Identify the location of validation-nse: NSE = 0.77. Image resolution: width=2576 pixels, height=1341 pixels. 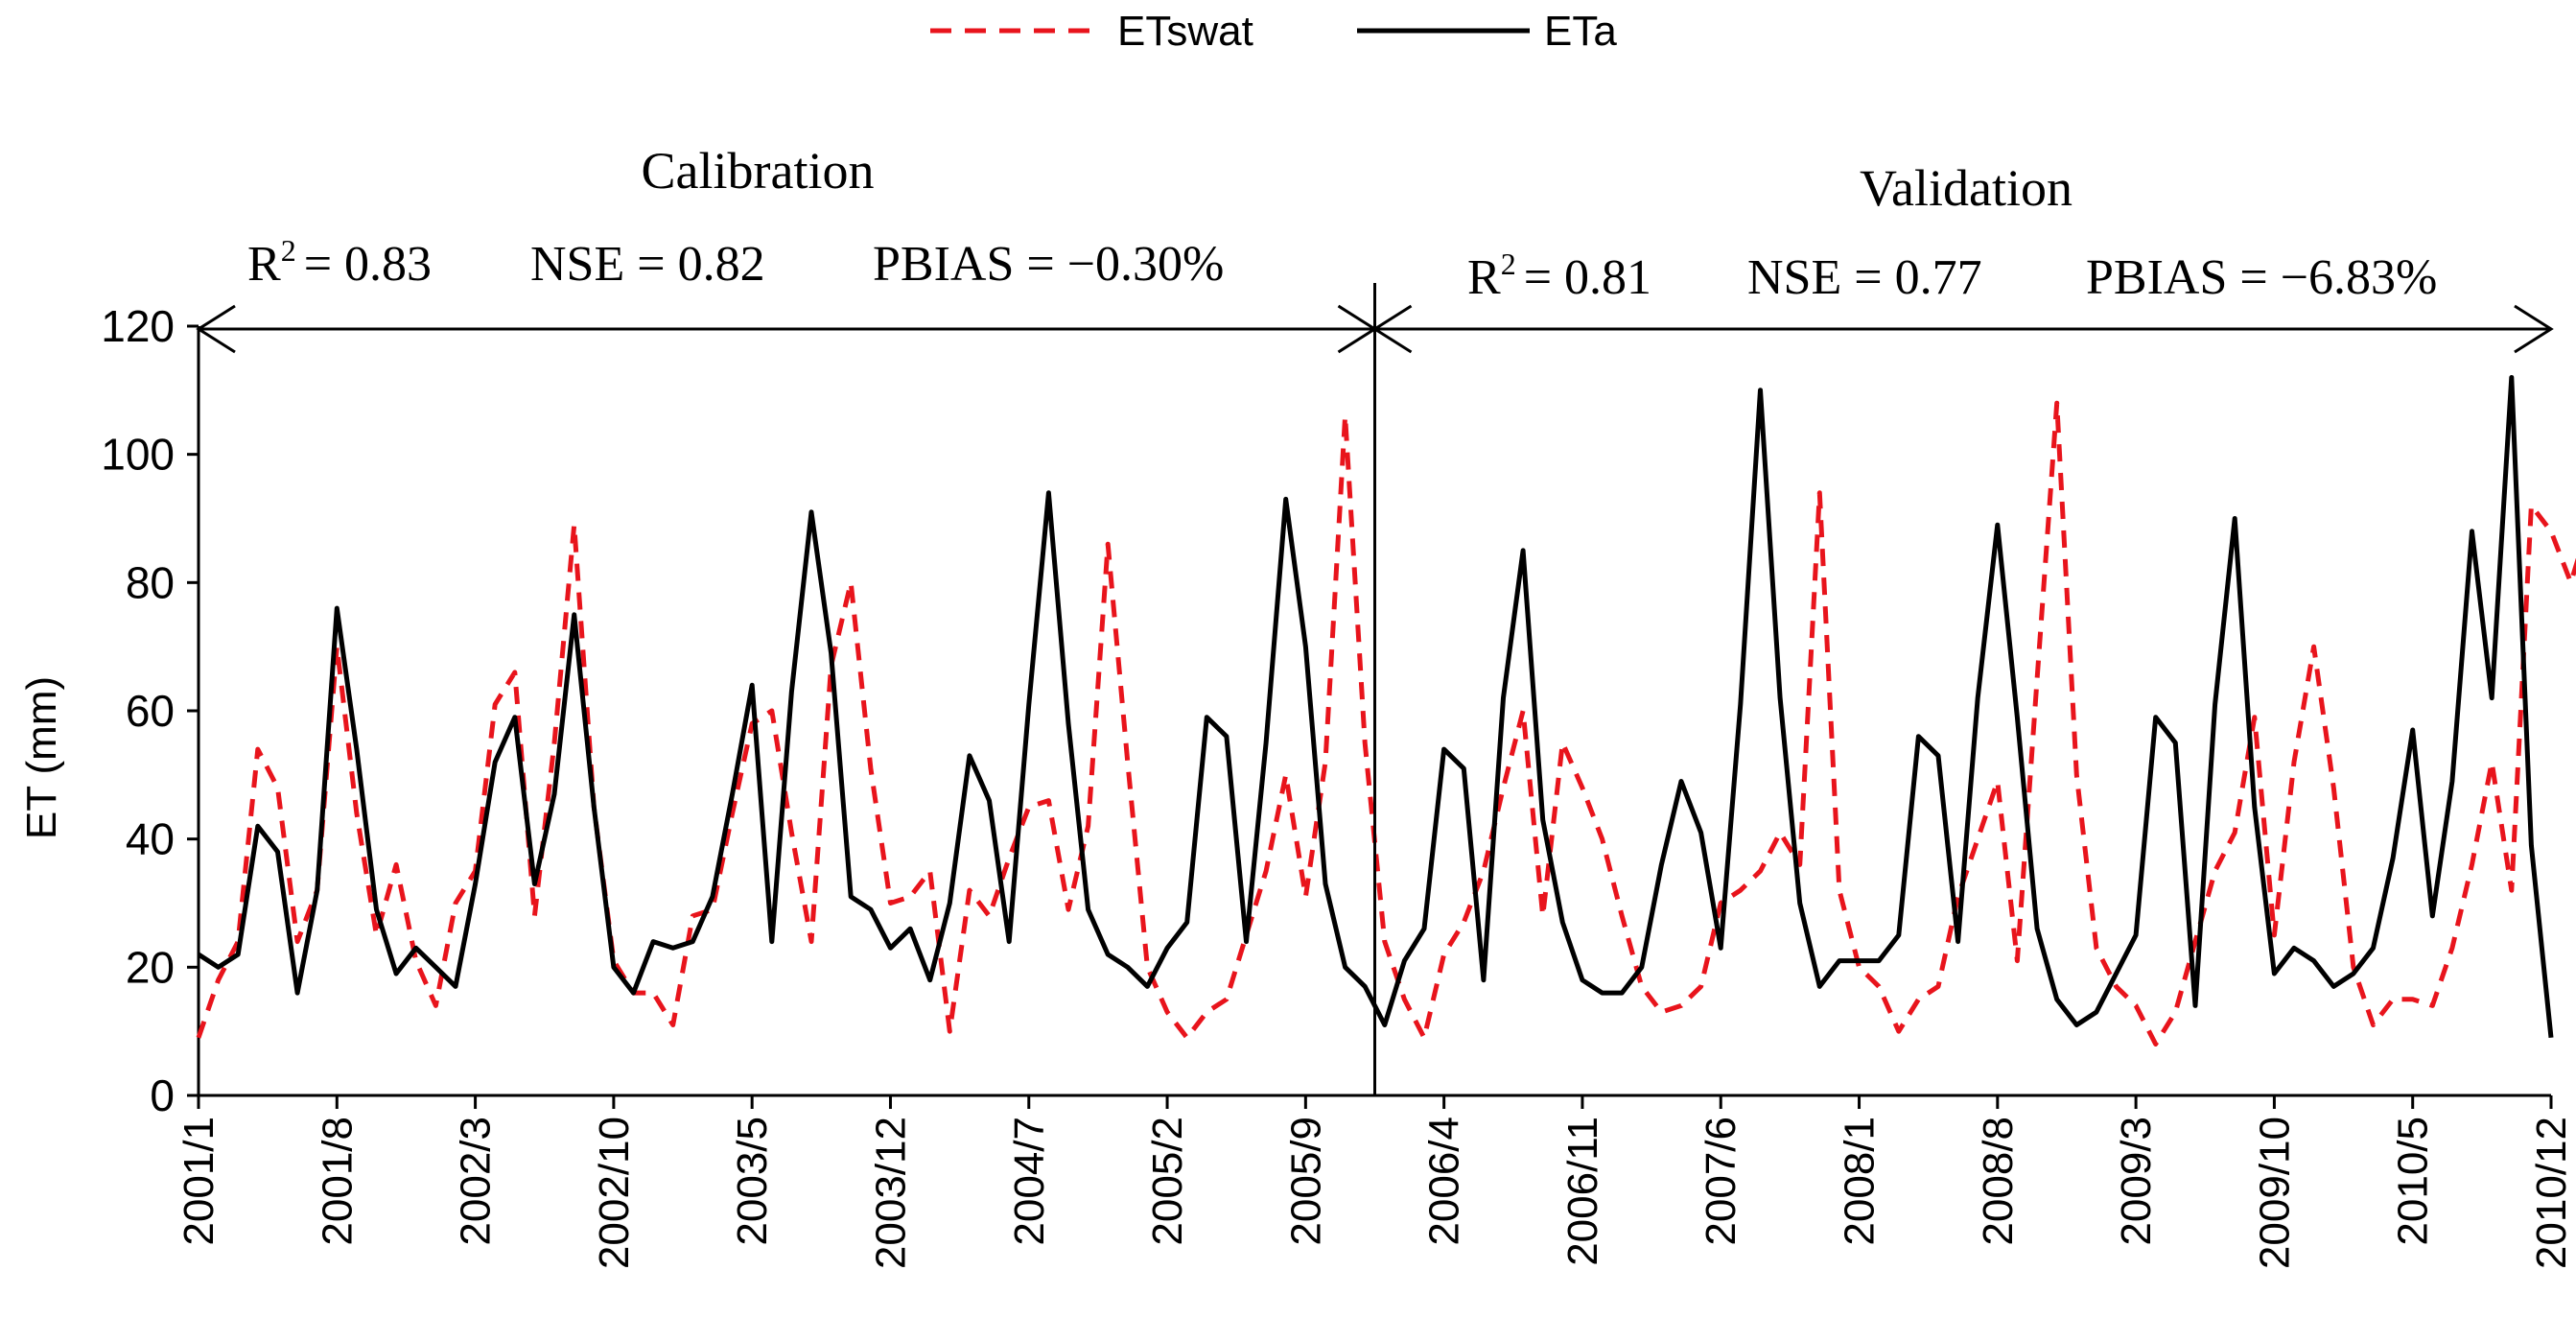
(1864, 277).